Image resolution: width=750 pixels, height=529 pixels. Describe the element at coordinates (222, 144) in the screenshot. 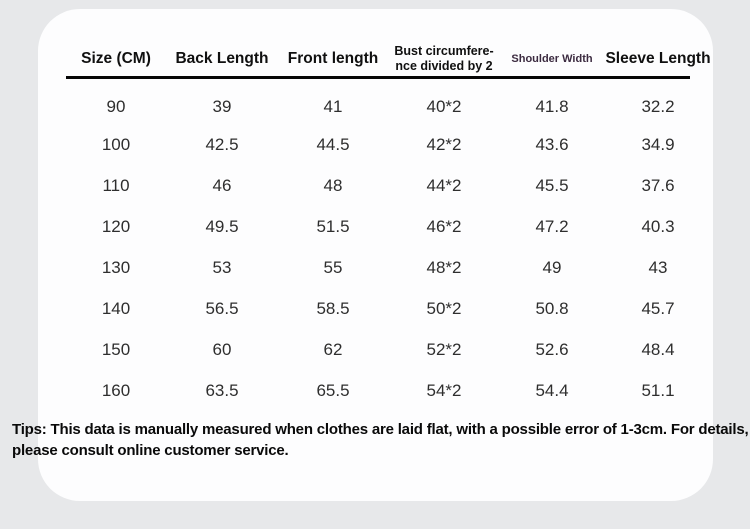

I see `table-cell: 42.5` at that location.